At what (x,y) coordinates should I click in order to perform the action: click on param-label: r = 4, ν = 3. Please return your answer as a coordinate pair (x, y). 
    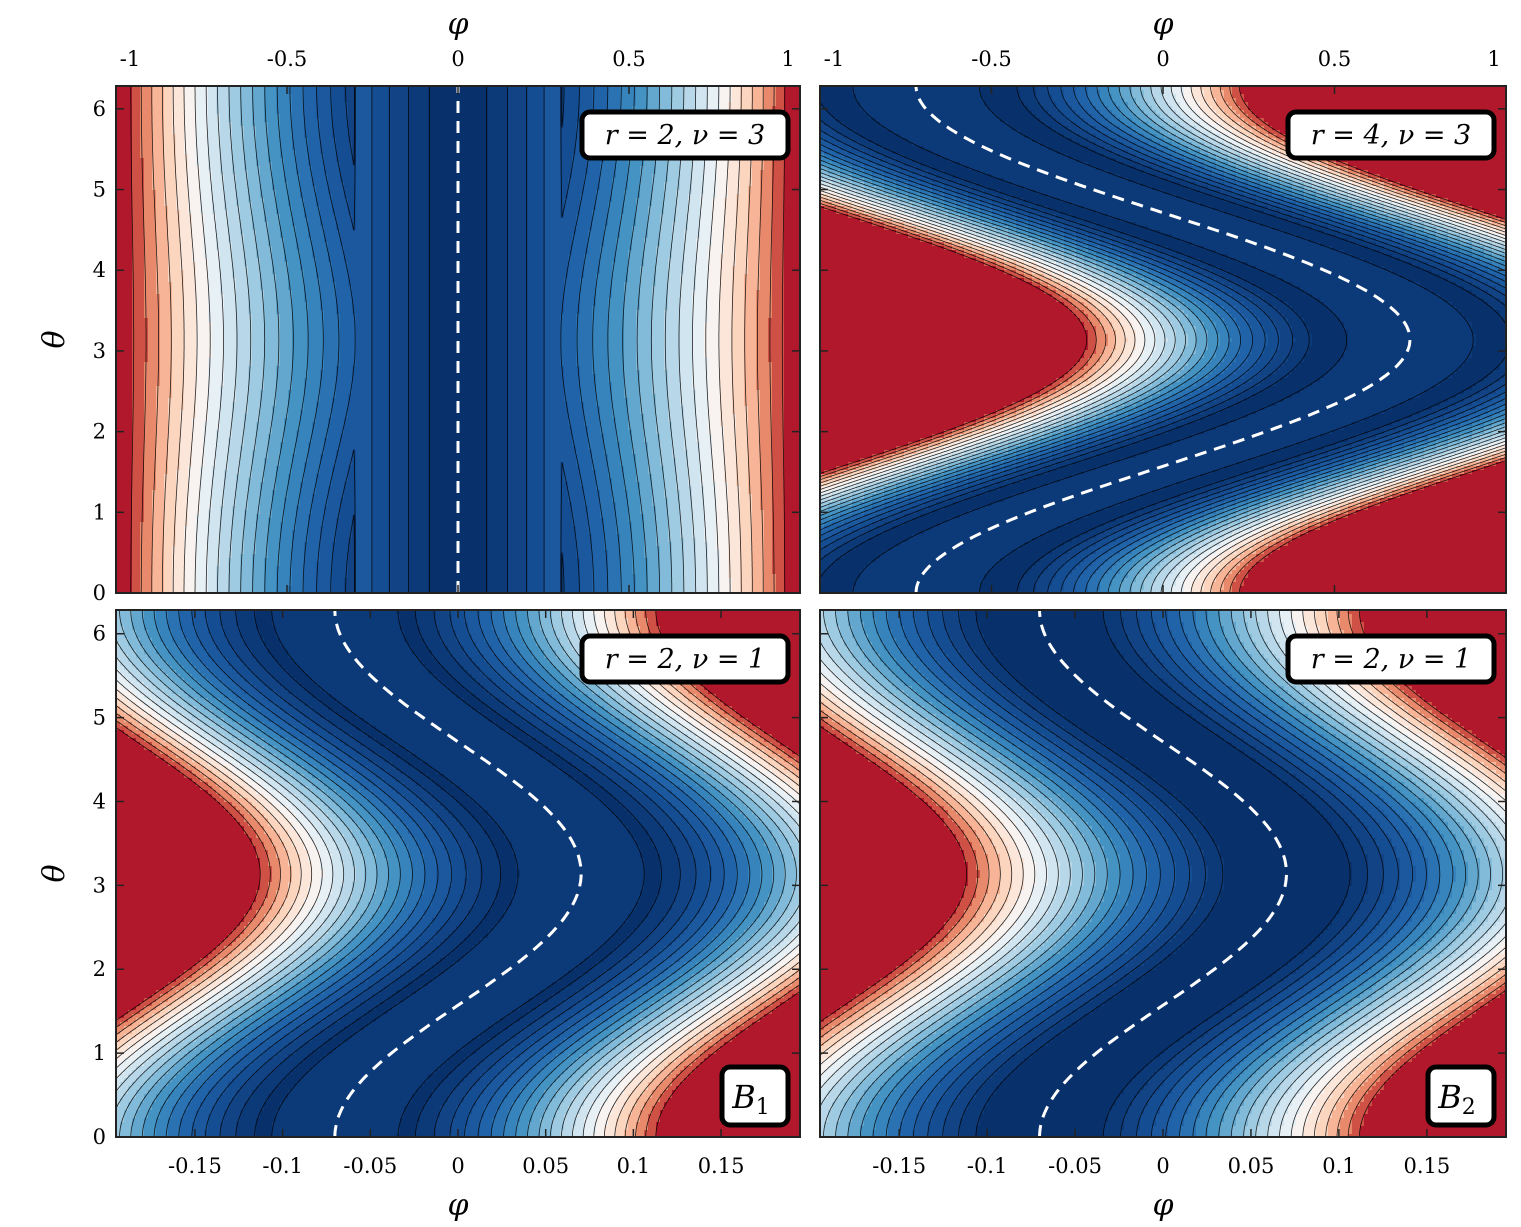
    Looking at the image, I should click on (1391, 135).